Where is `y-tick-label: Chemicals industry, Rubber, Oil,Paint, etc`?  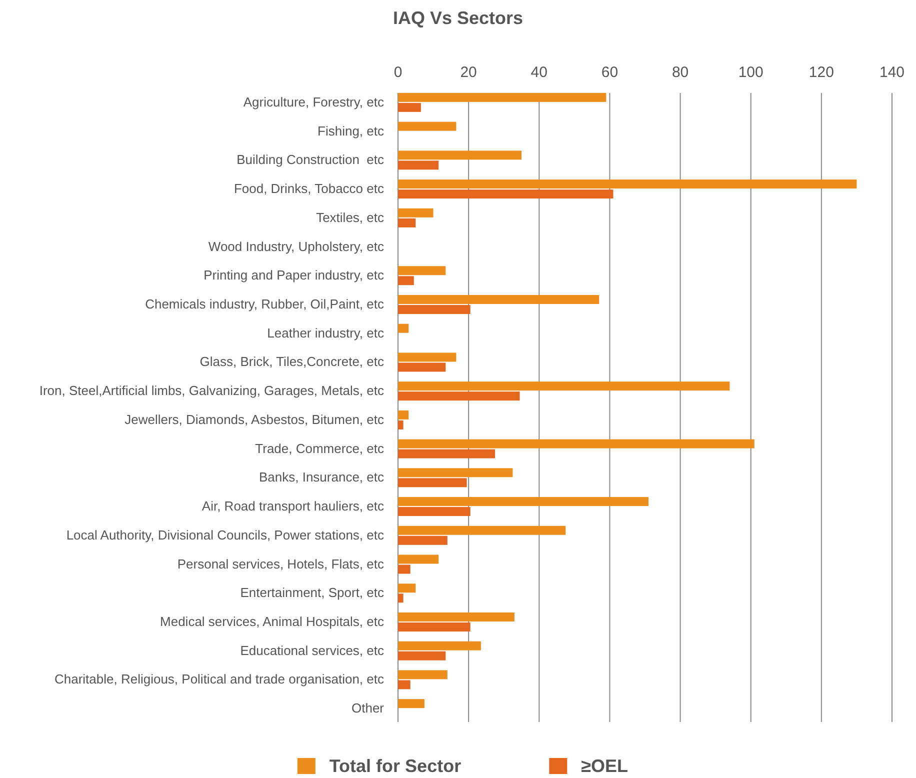
y-tick-label: Chemicals industry, Rubber, Oil,Paint, etc is located at coordinates (264, 304).